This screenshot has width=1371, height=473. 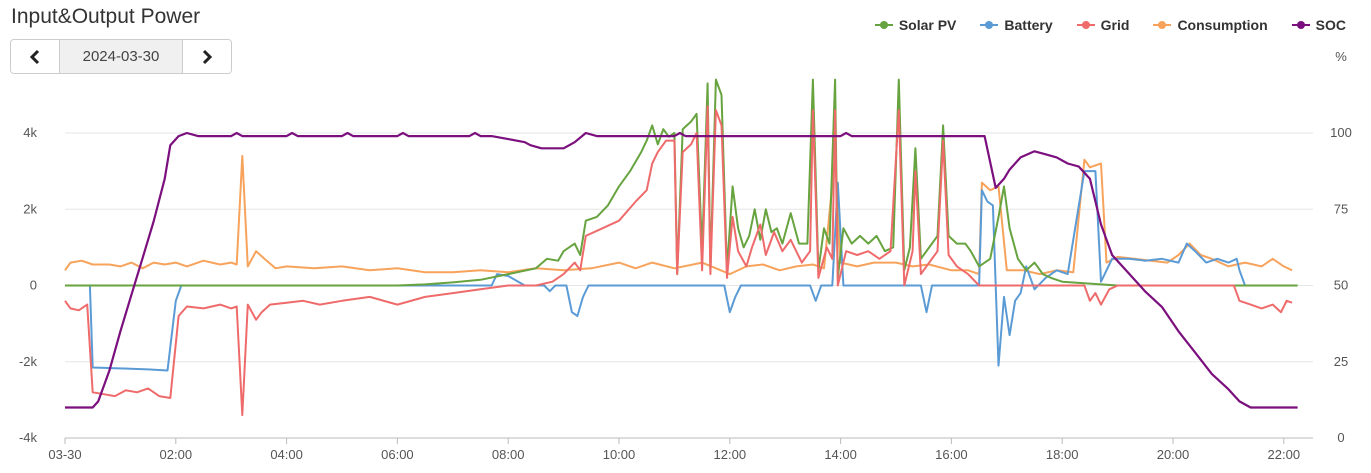 I want to click on legend-label: Grid, so click(x=1115, y=25).